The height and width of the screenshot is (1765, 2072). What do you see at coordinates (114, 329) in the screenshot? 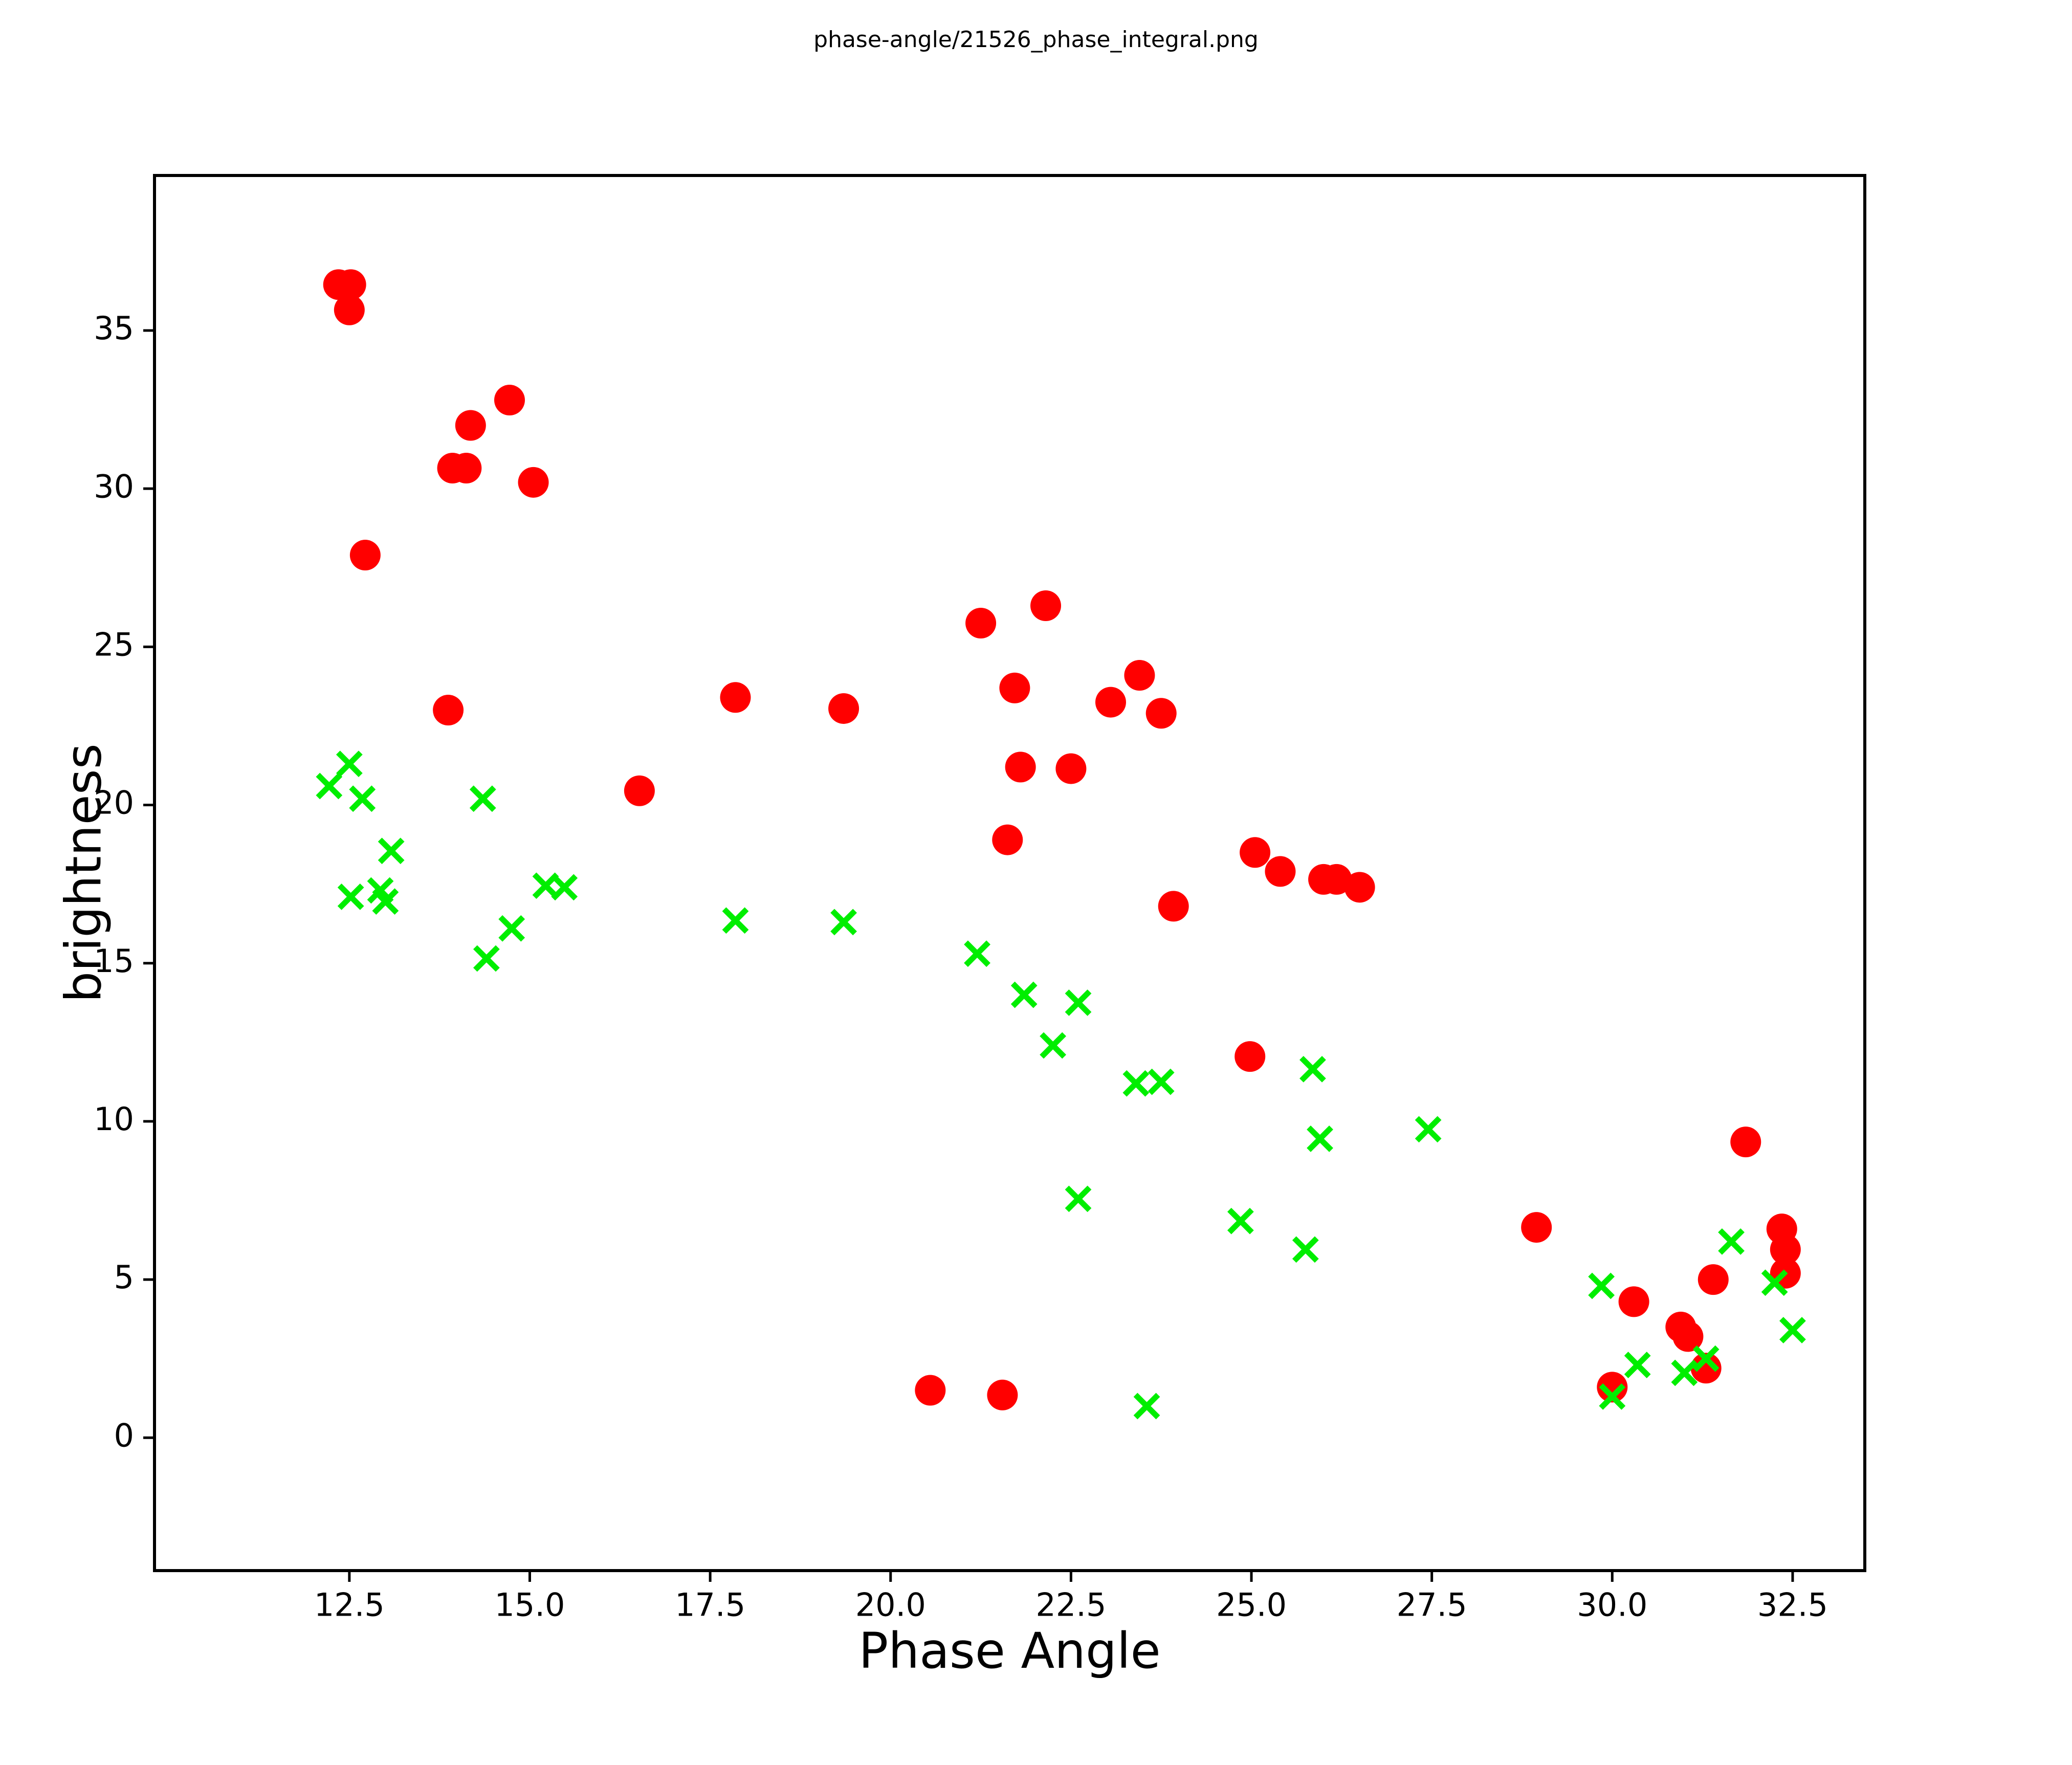
I see `y-tick-label: 35` at bounding box center [114, 329].